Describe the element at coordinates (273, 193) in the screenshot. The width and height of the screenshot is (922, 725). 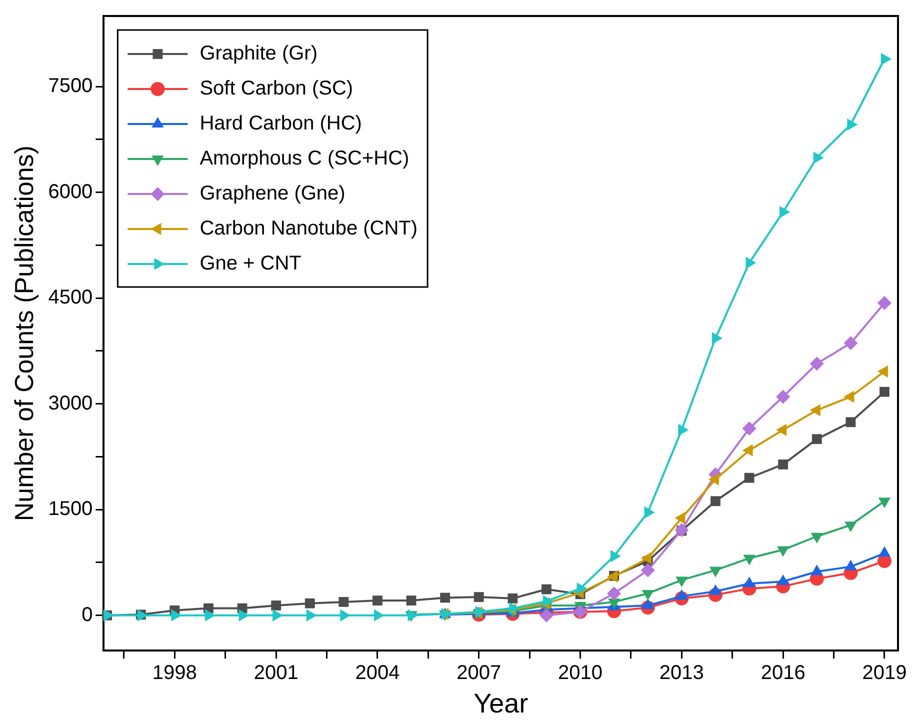
I see `legend-label: Graphene (Gne)` at that location.